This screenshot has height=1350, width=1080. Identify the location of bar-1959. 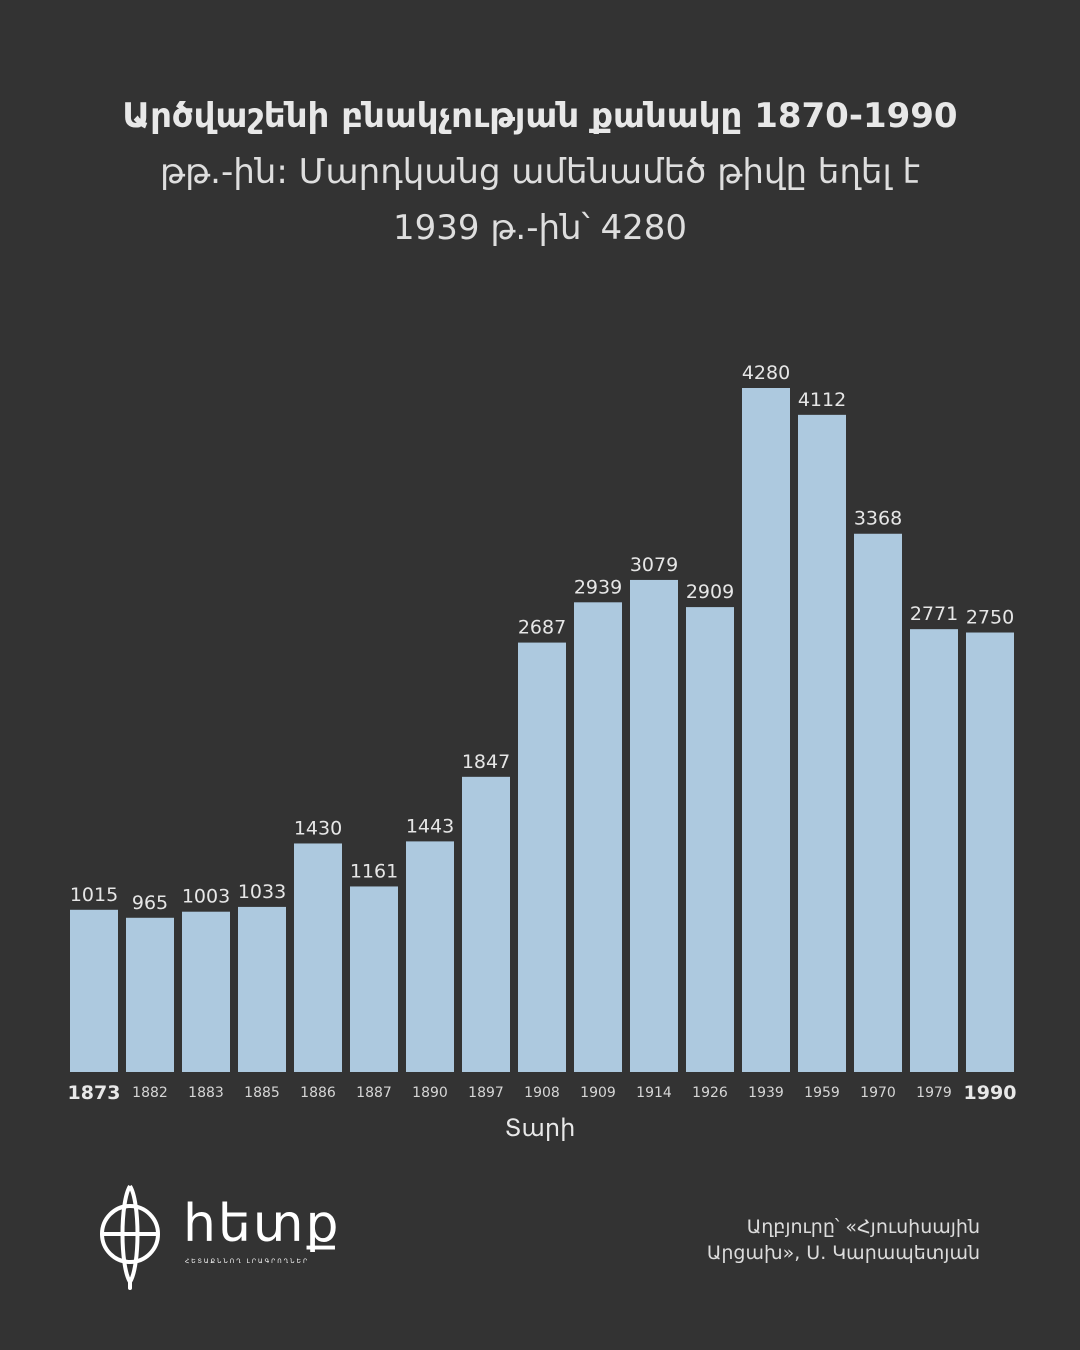
(822, 743).